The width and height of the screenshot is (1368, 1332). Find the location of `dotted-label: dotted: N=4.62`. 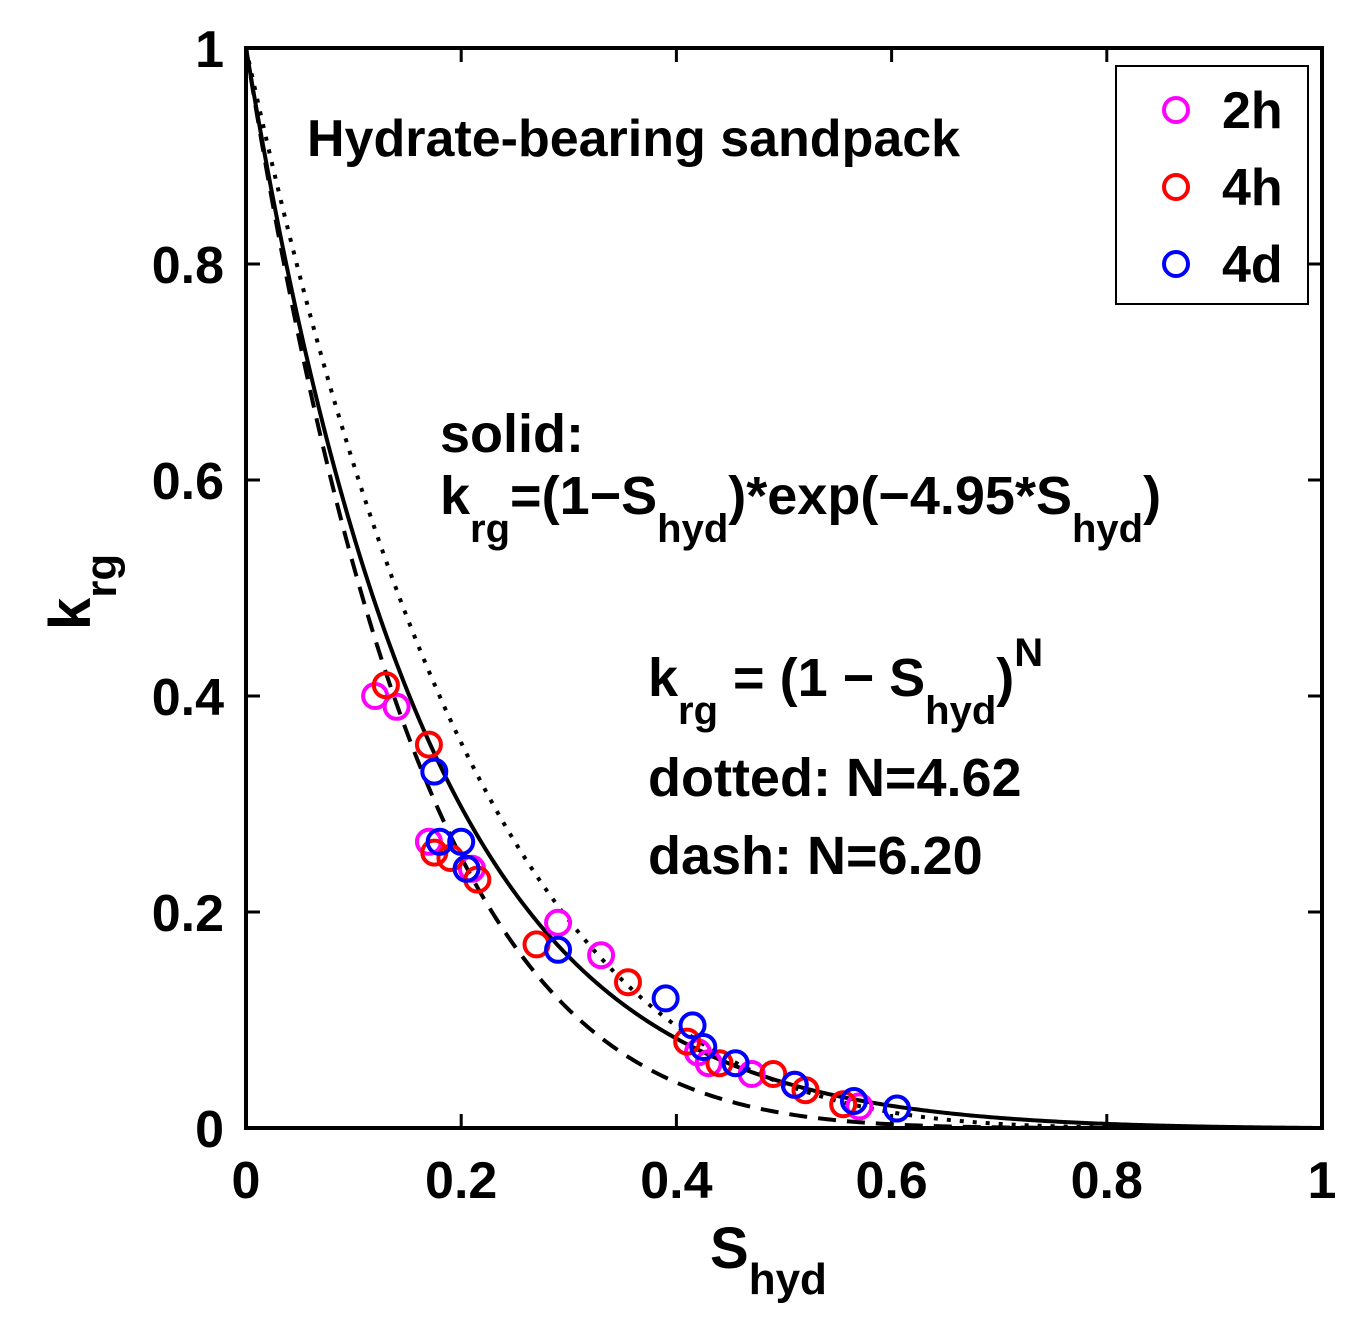

dotted-label: dotted: N=4.62 is located at coordinates (835, 778).